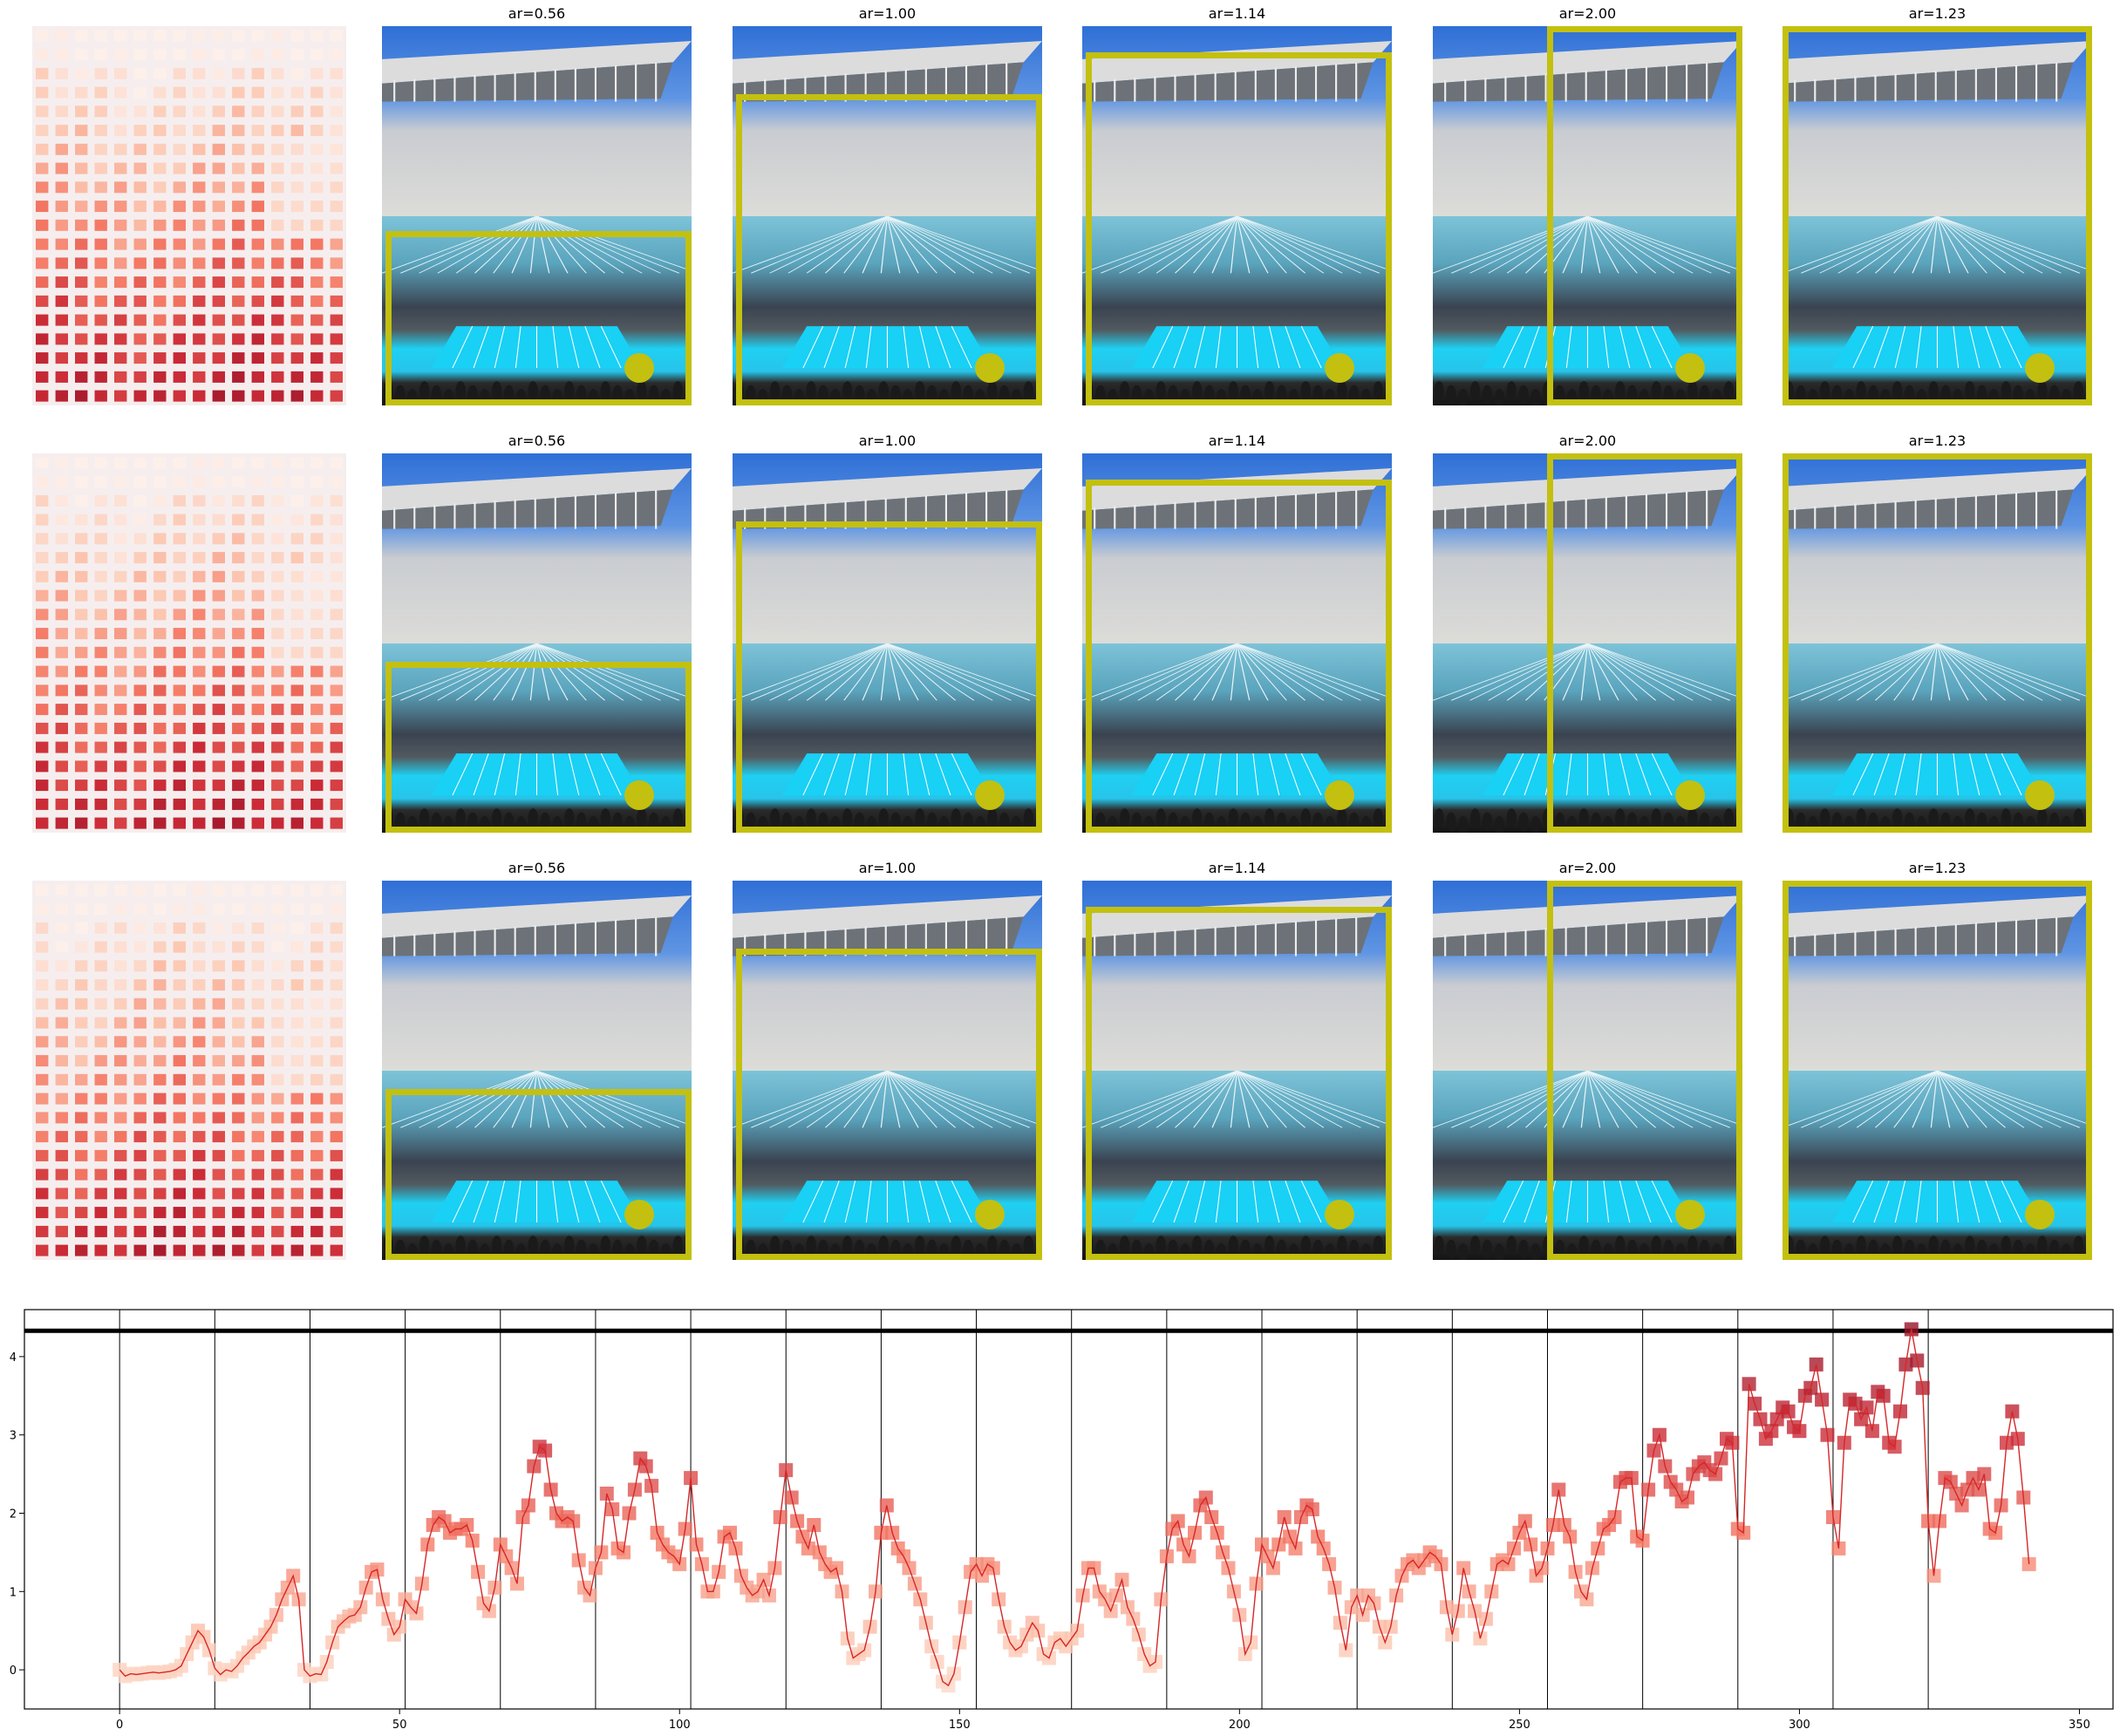  I want to click on x-tick-label: 100, so click(680, 1726).